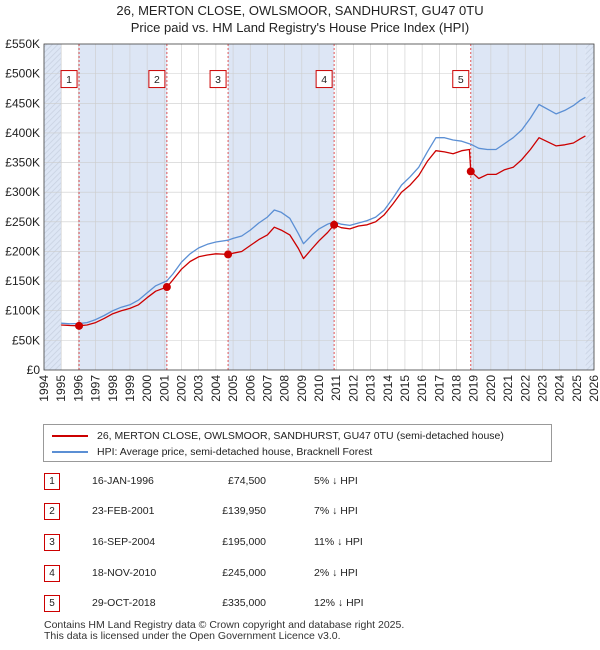  What do you see at coordinates (199, 388) in the screenshot?
I see `x-tick-label: 2003` at bounding box center [199, 388].